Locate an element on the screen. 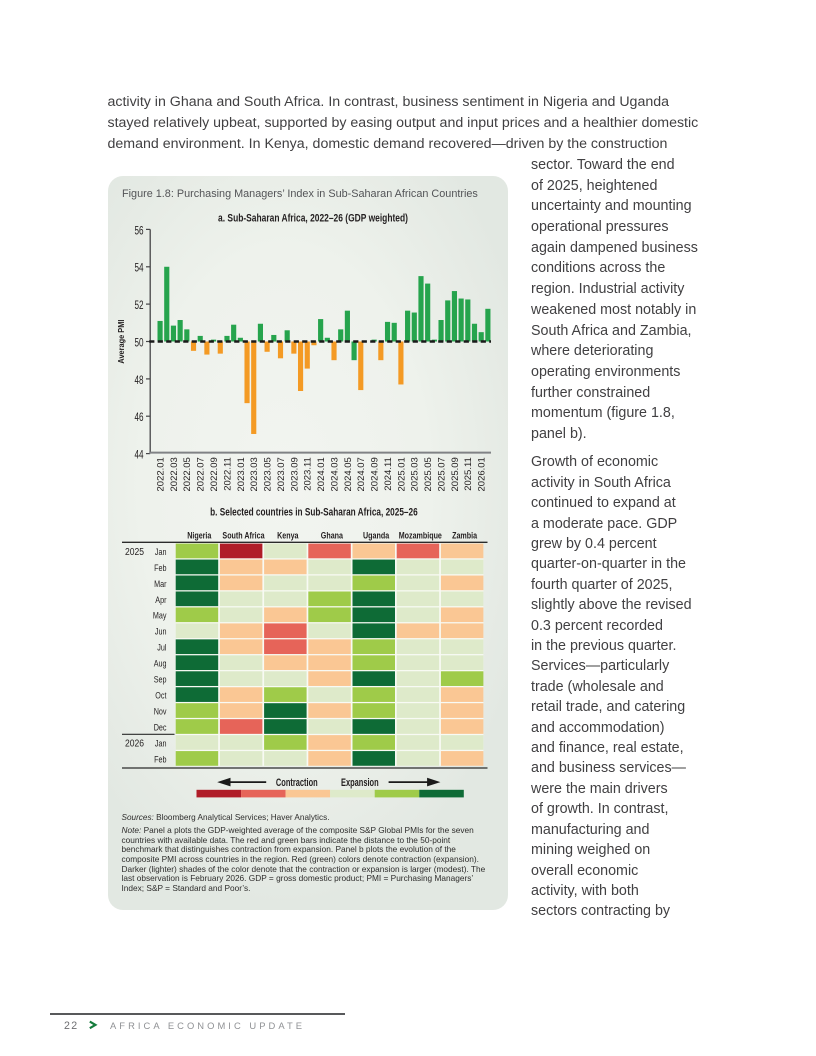 This screenshot has height=1056, width=816. svg-text: Expansion is located at coordinates (360, 782).